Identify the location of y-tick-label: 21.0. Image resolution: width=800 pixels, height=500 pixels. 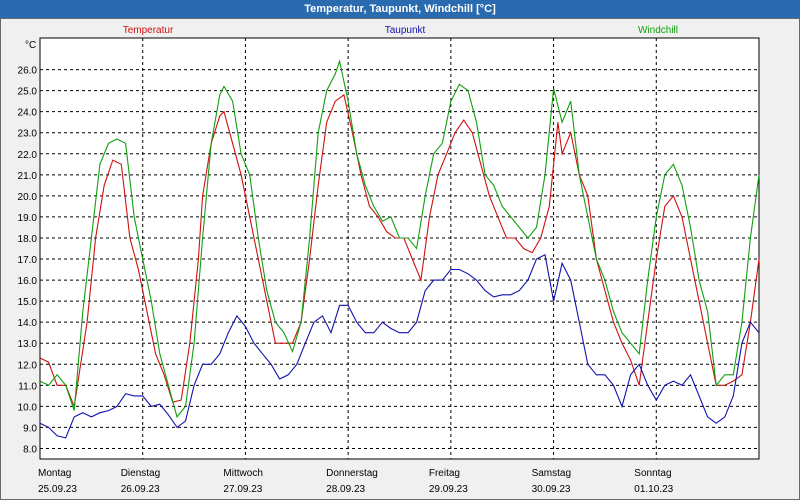
(28, 176).